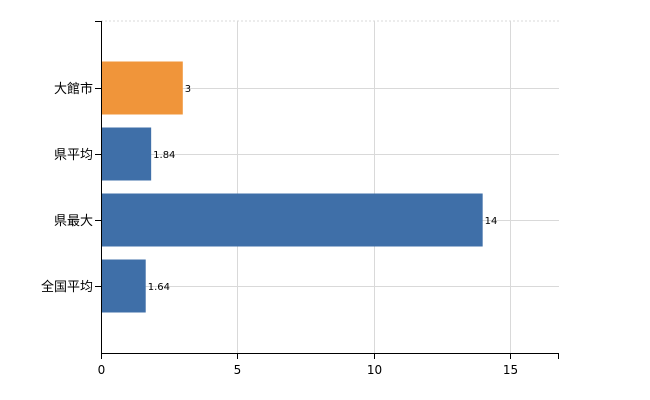 The width and height of the screenshot is (650, 400). I want to click on category-label-3: 全国平均, so click(67, 287).